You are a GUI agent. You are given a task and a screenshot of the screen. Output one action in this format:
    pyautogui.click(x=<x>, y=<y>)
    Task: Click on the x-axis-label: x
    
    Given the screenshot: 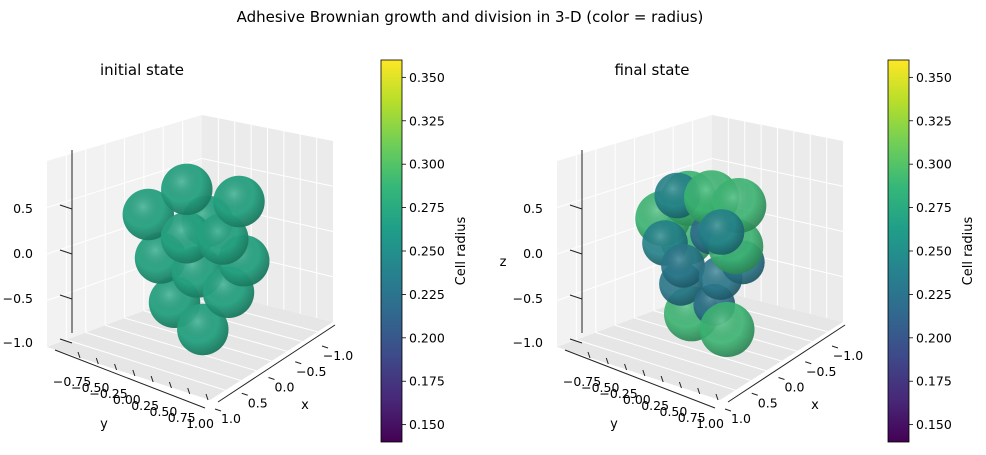 What is the action you would take?
    pyautogui.click(x=815, y=405)
    